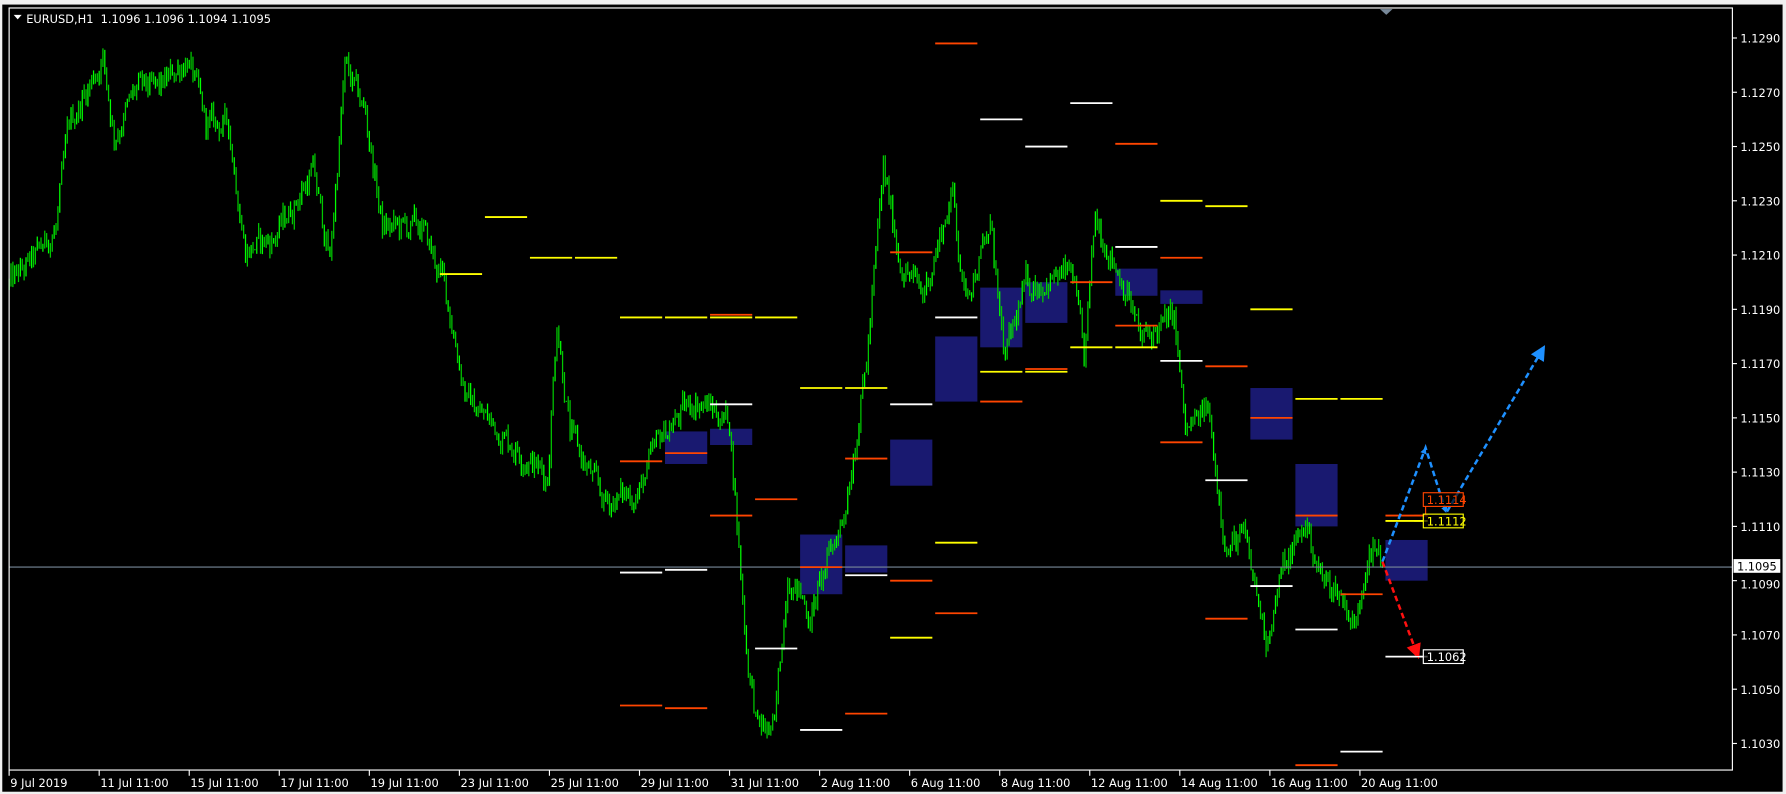 The width and height of the screenshot is (1786, 794). I want to click on y-tick-label: 1.1110, so click(1760, 527).